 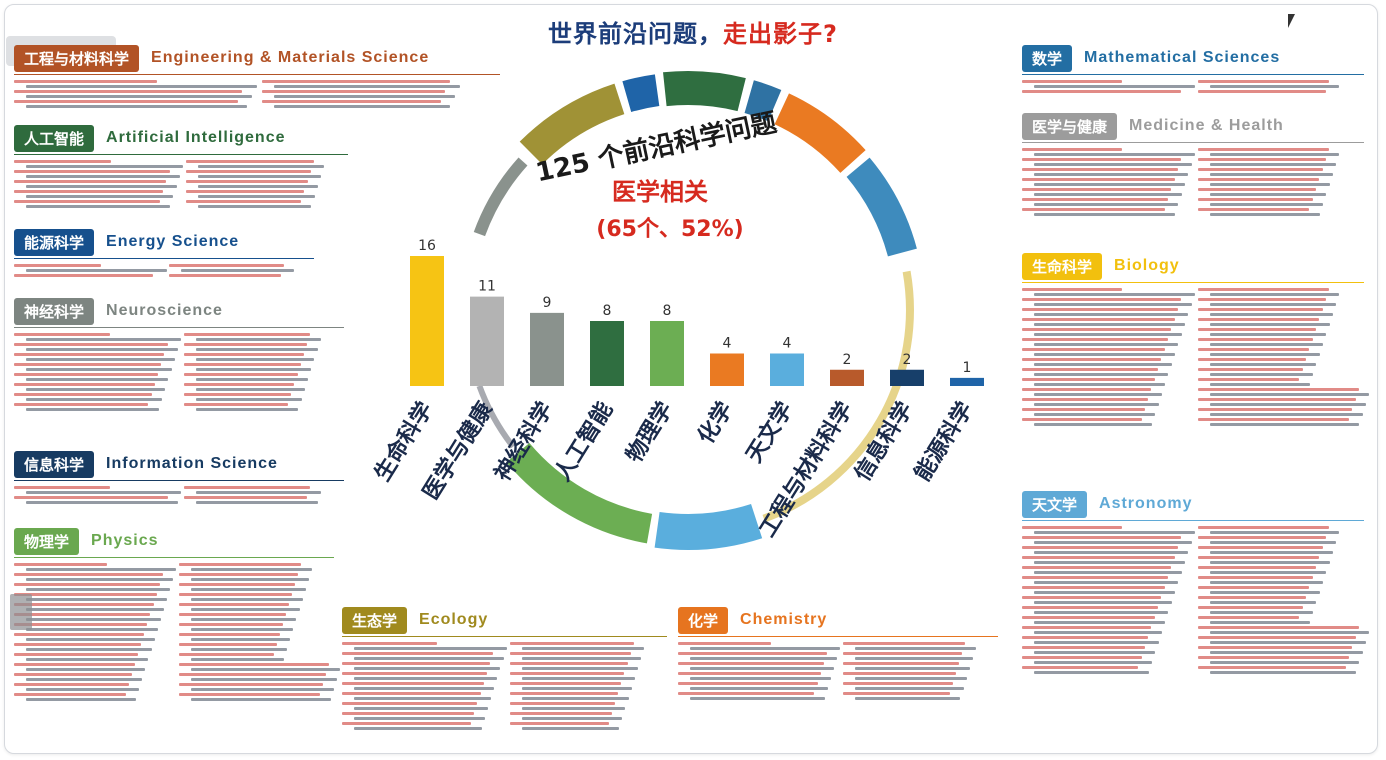 What do you see at coordinates (1291, 21) in the screenshot?
I see `mouse-cursor-icon` at bounding box center [1291, 21].